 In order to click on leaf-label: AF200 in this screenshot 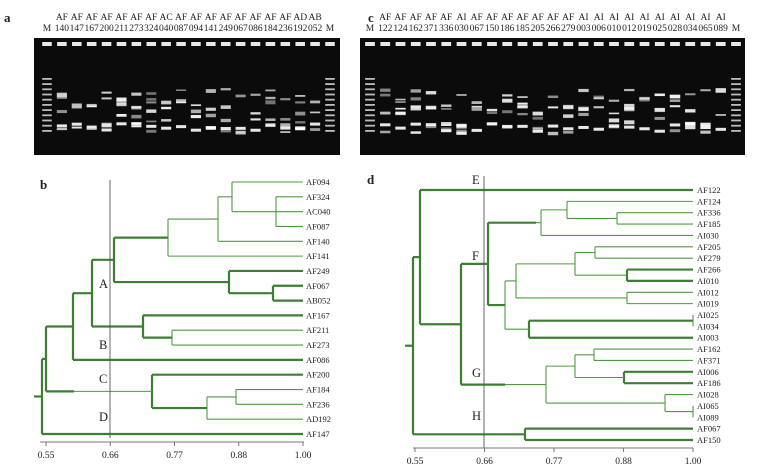, I will do `click(318, 375)`.